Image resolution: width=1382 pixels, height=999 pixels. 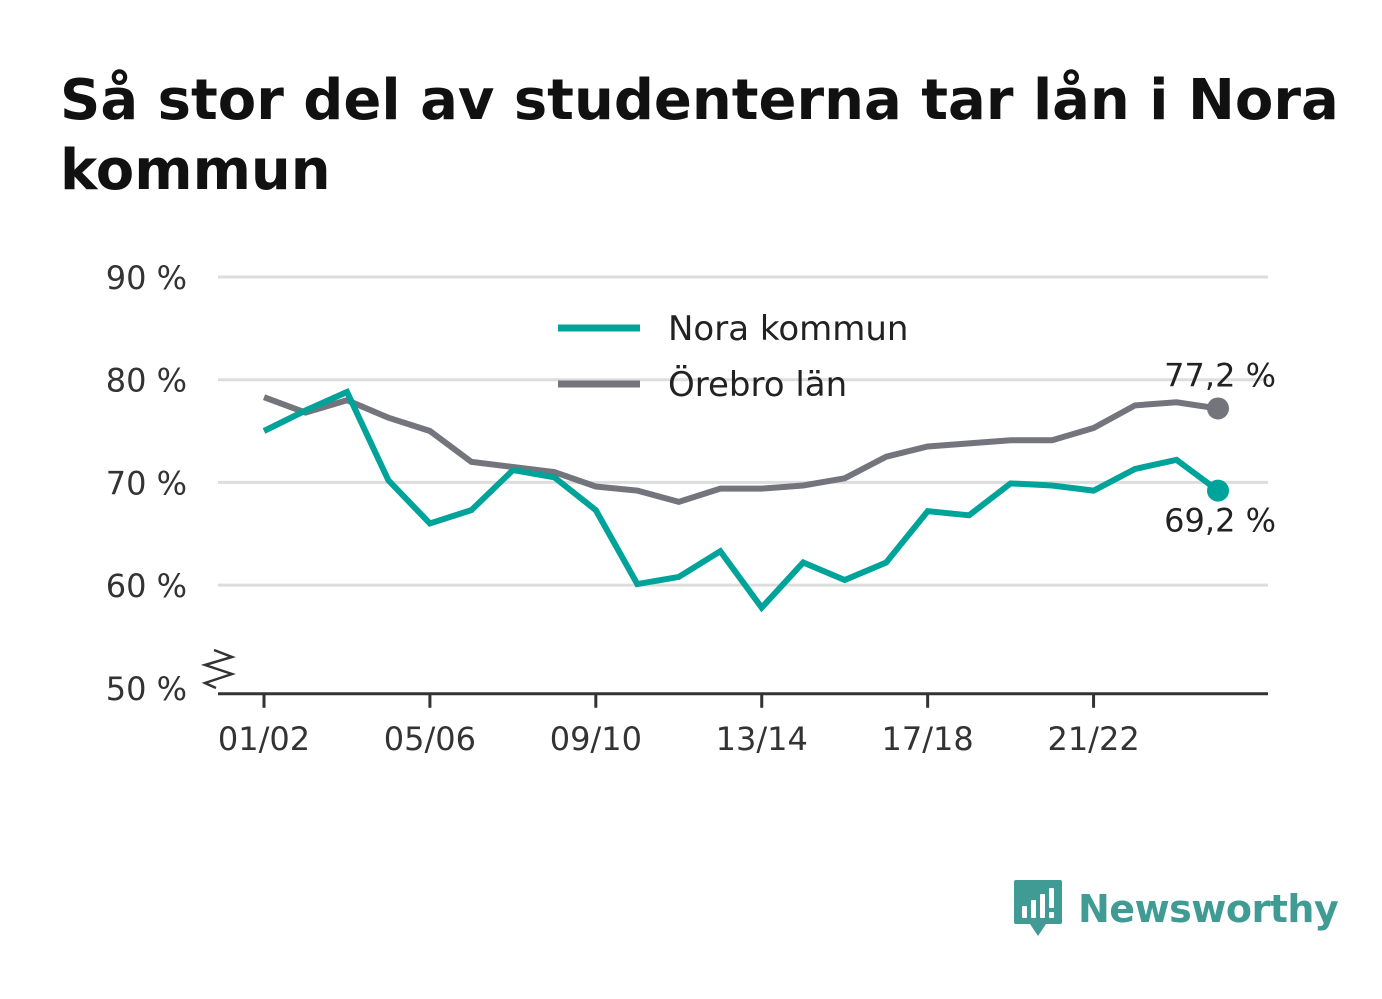 What do you see at coordinates (146, 483) in the screenshot?
I see `y-tick-label: 70 %` at bounding box center [146, 483].